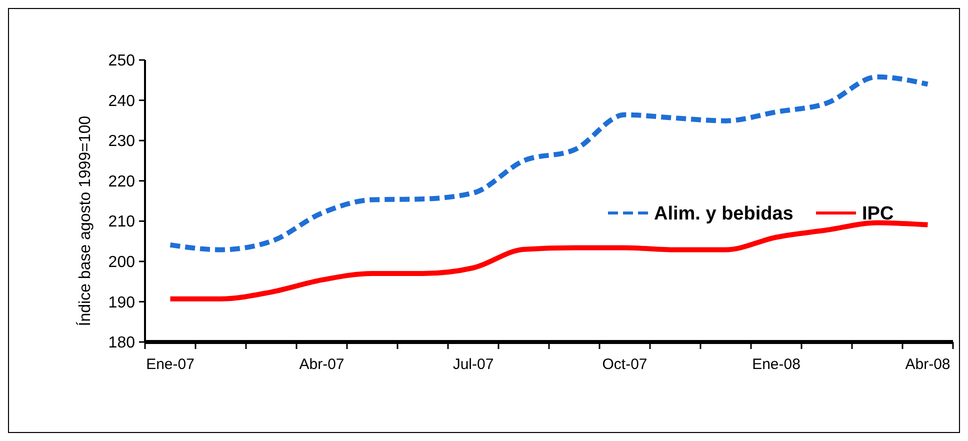  I want to click on y-tick-label: 190, so click(122, 303).